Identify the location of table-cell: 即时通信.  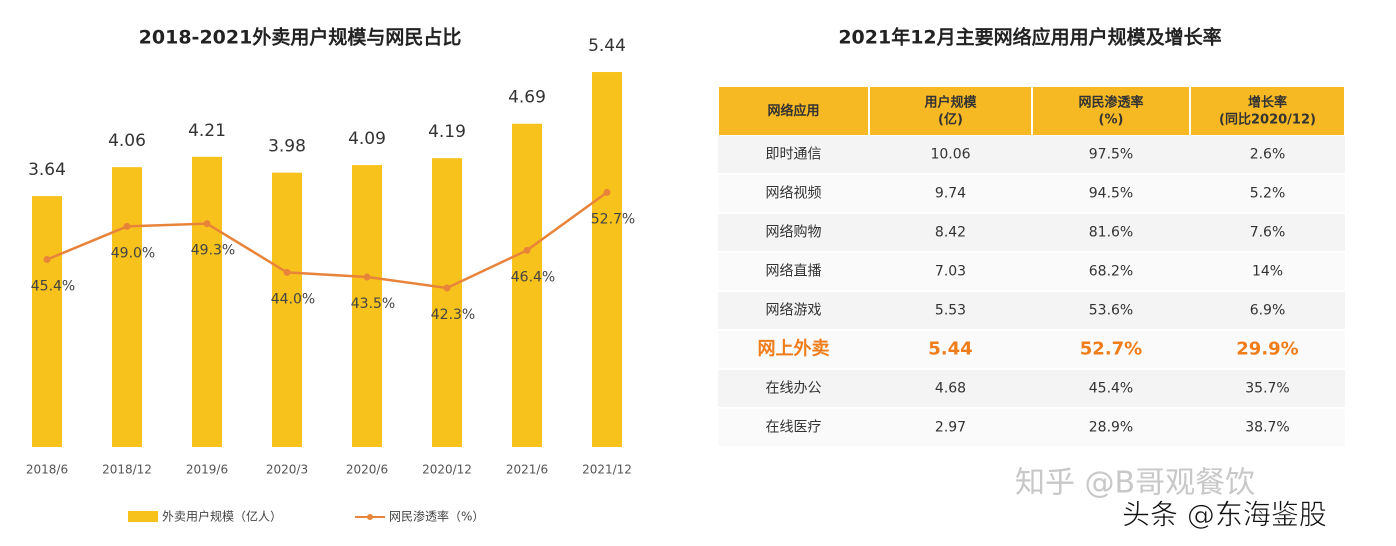
(794, 155).